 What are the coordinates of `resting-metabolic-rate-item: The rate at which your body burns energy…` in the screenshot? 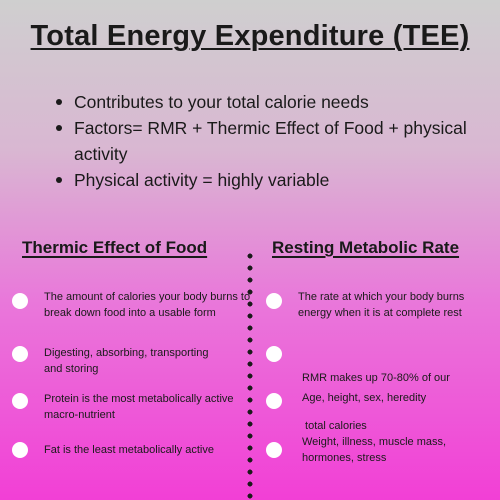 It's located at (381, 305).